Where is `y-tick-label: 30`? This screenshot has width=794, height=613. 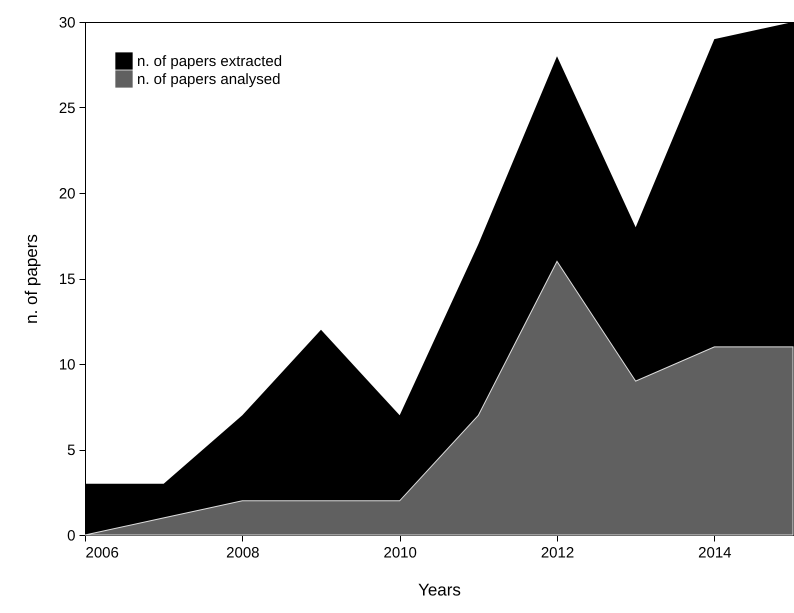 y-tick-label: 30 is located at coordinates (67, 23).